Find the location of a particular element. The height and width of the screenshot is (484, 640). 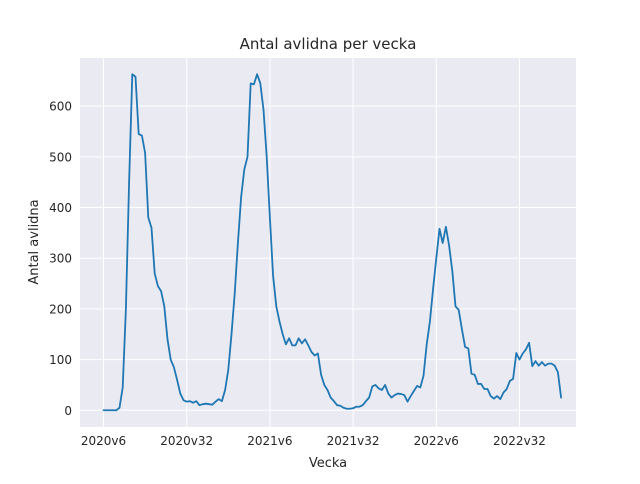

x-tick-label: 2020v32 is located at coordinates (186, 441).